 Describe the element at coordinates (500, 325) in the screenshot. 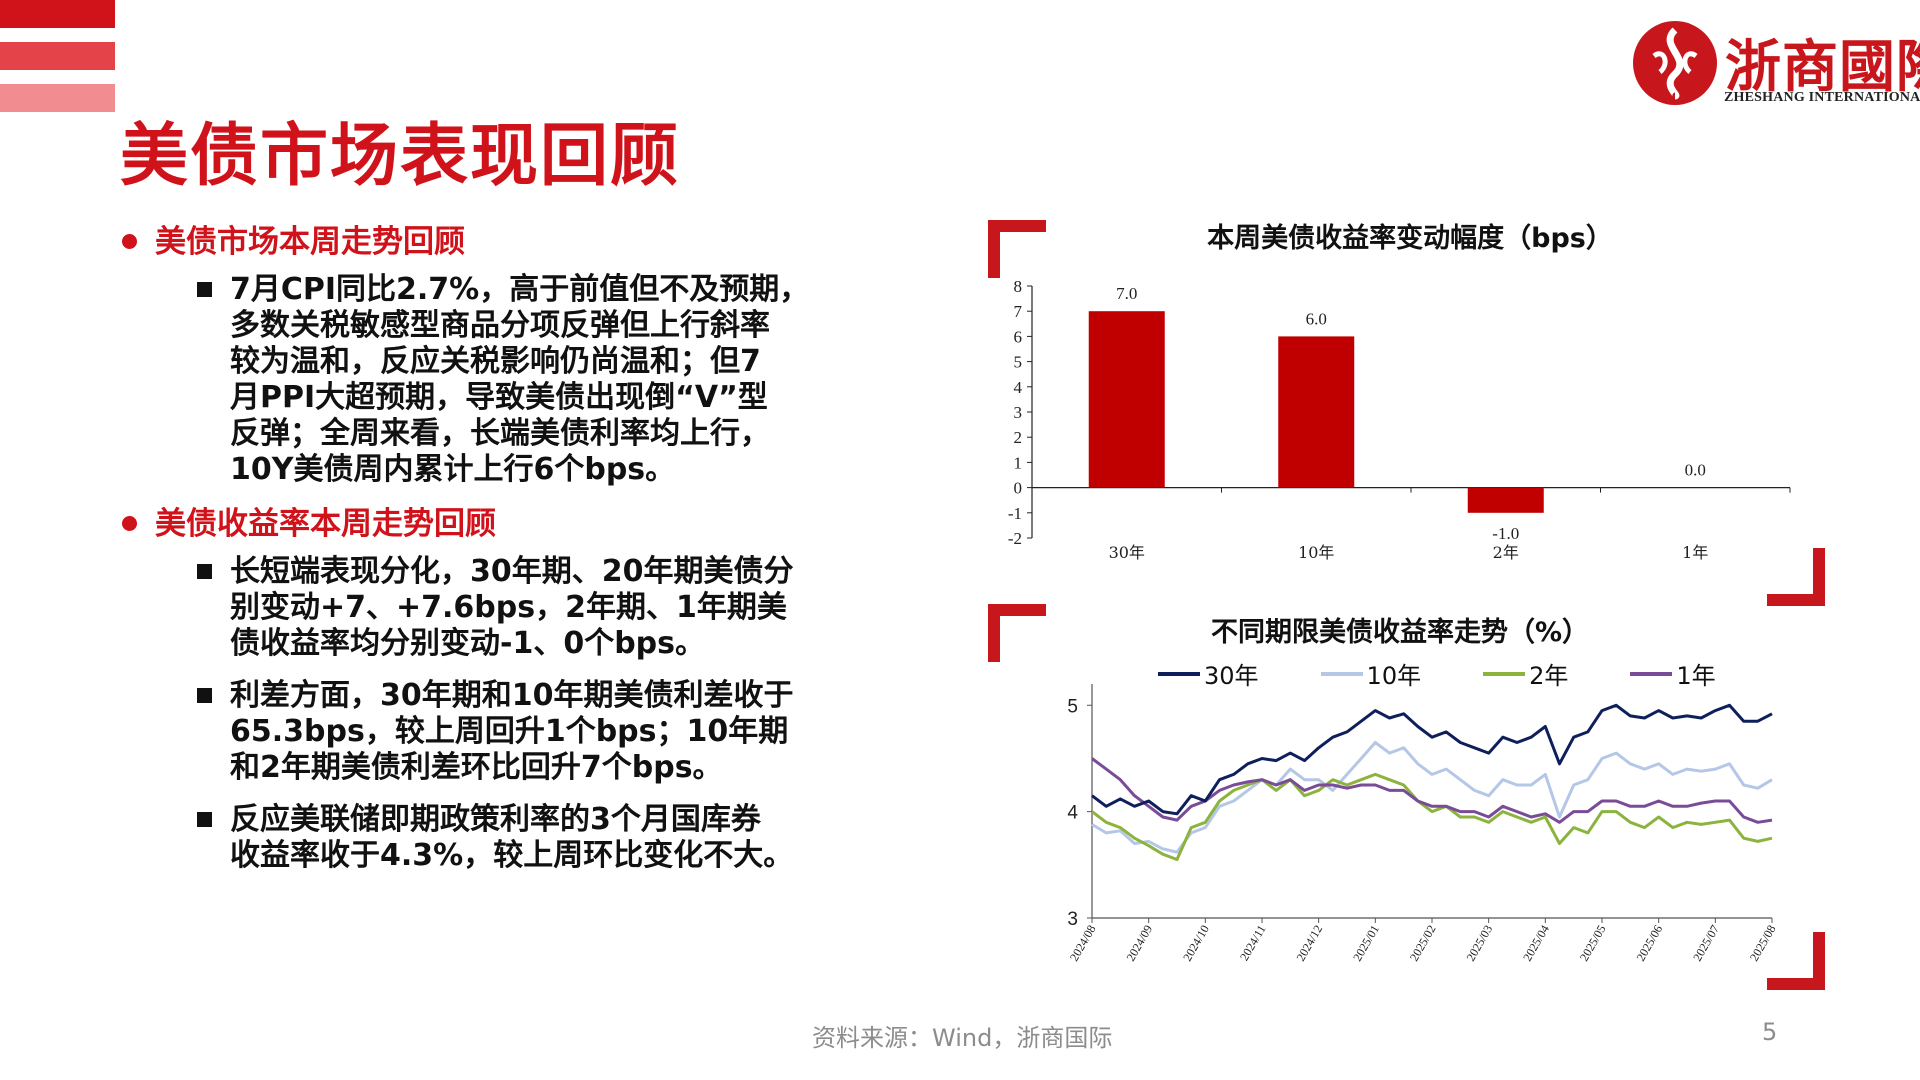

I see `bullet-line: 多数关税敏感型商品分项反弹但上行斜率` at that location.